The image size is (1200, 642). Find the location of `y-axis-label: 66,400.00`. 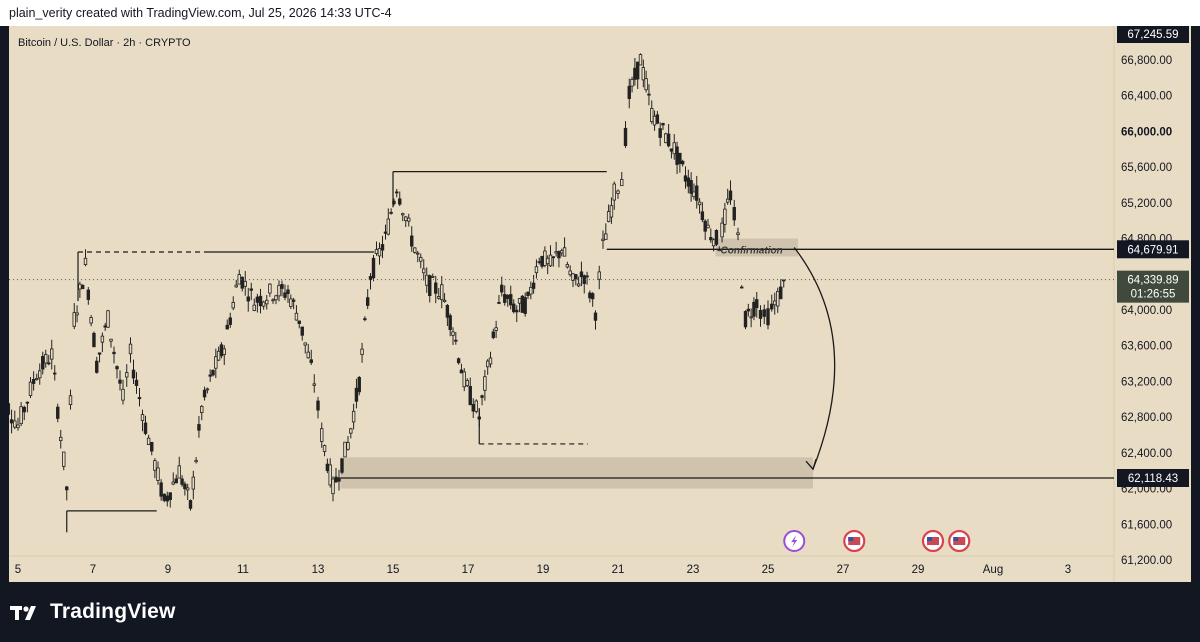

y-axis-label: 66,400.00 is located at coordinates (1146, 97).